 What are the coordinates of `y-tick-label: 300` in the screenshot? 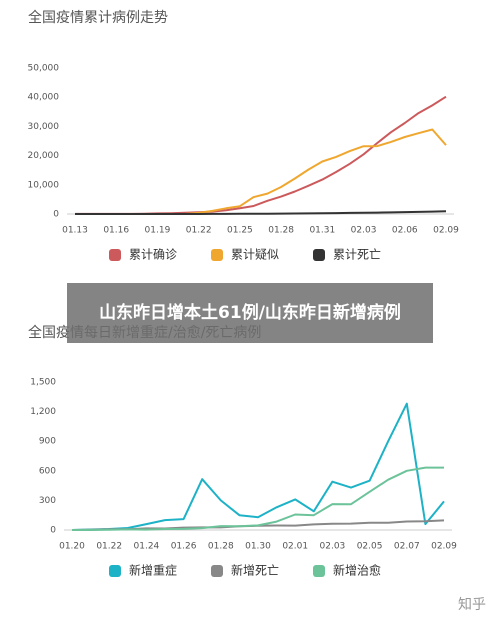 It's located at (47, 501).